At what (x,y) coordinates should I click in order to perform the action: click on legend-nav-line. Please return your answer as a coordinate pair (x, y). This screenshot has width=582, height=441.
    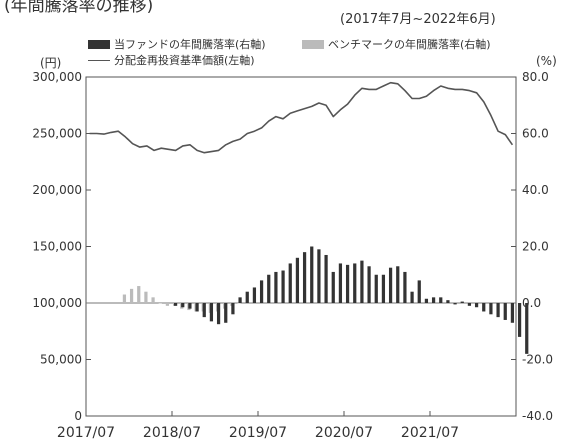
    Looking at the image, I should click on (99, 60).